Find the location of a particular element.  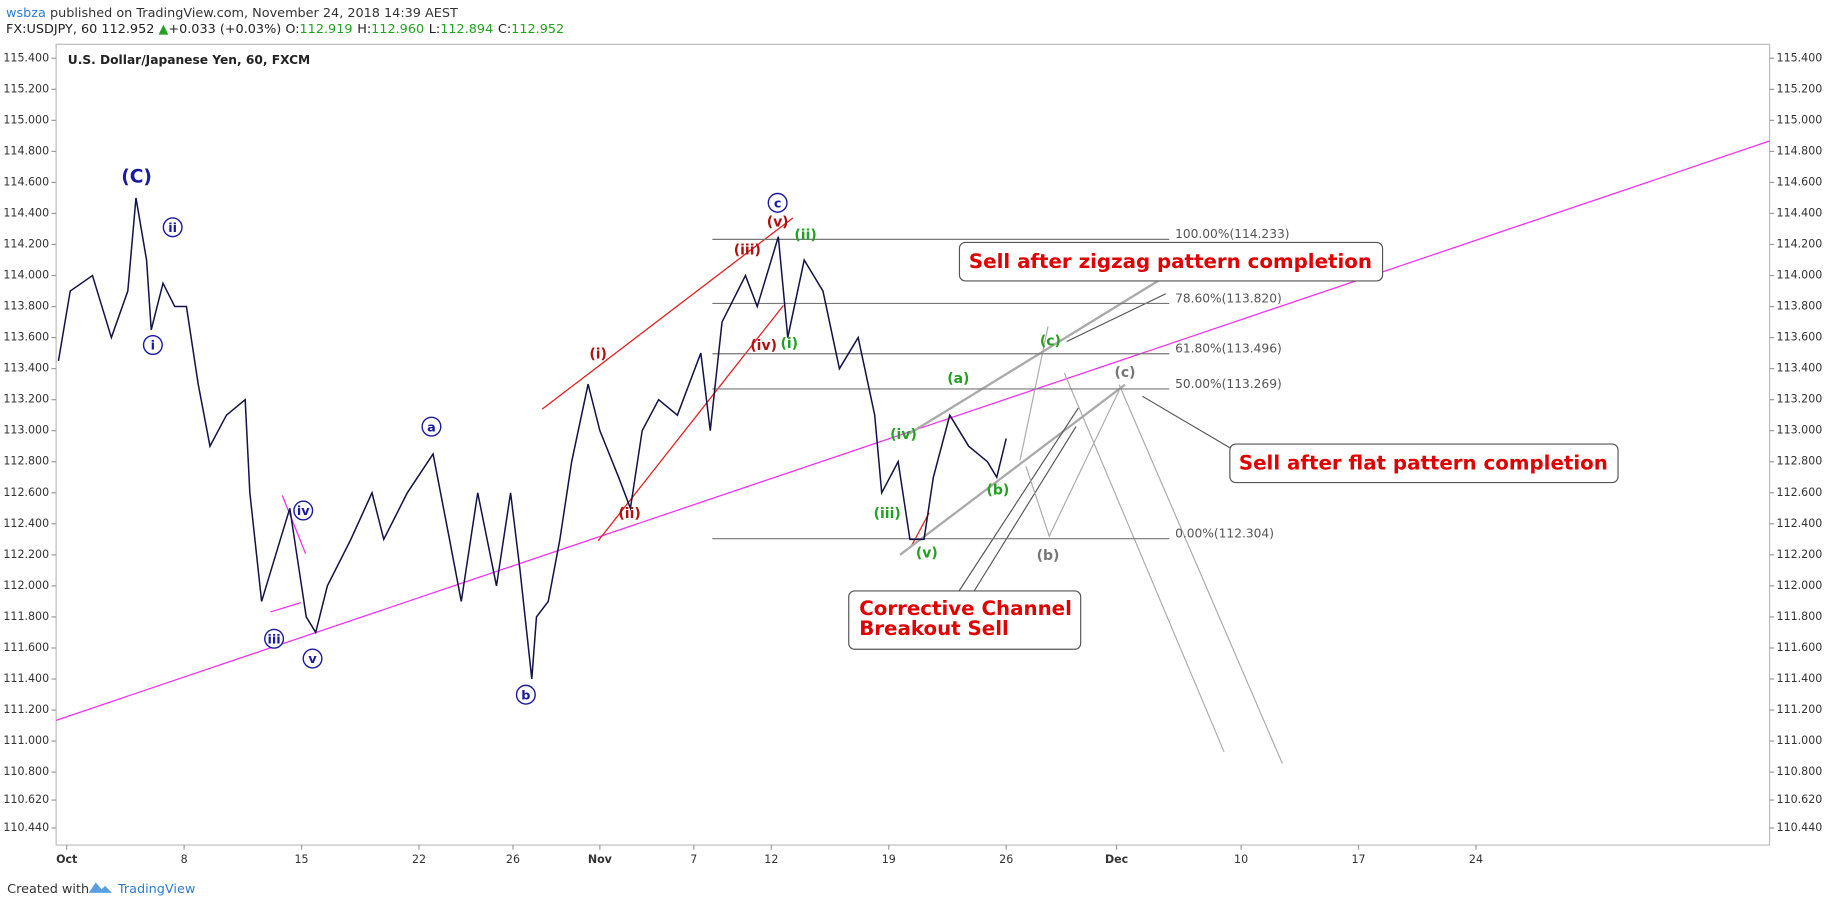

brand: TradingView is located at coordinates (156, 889).